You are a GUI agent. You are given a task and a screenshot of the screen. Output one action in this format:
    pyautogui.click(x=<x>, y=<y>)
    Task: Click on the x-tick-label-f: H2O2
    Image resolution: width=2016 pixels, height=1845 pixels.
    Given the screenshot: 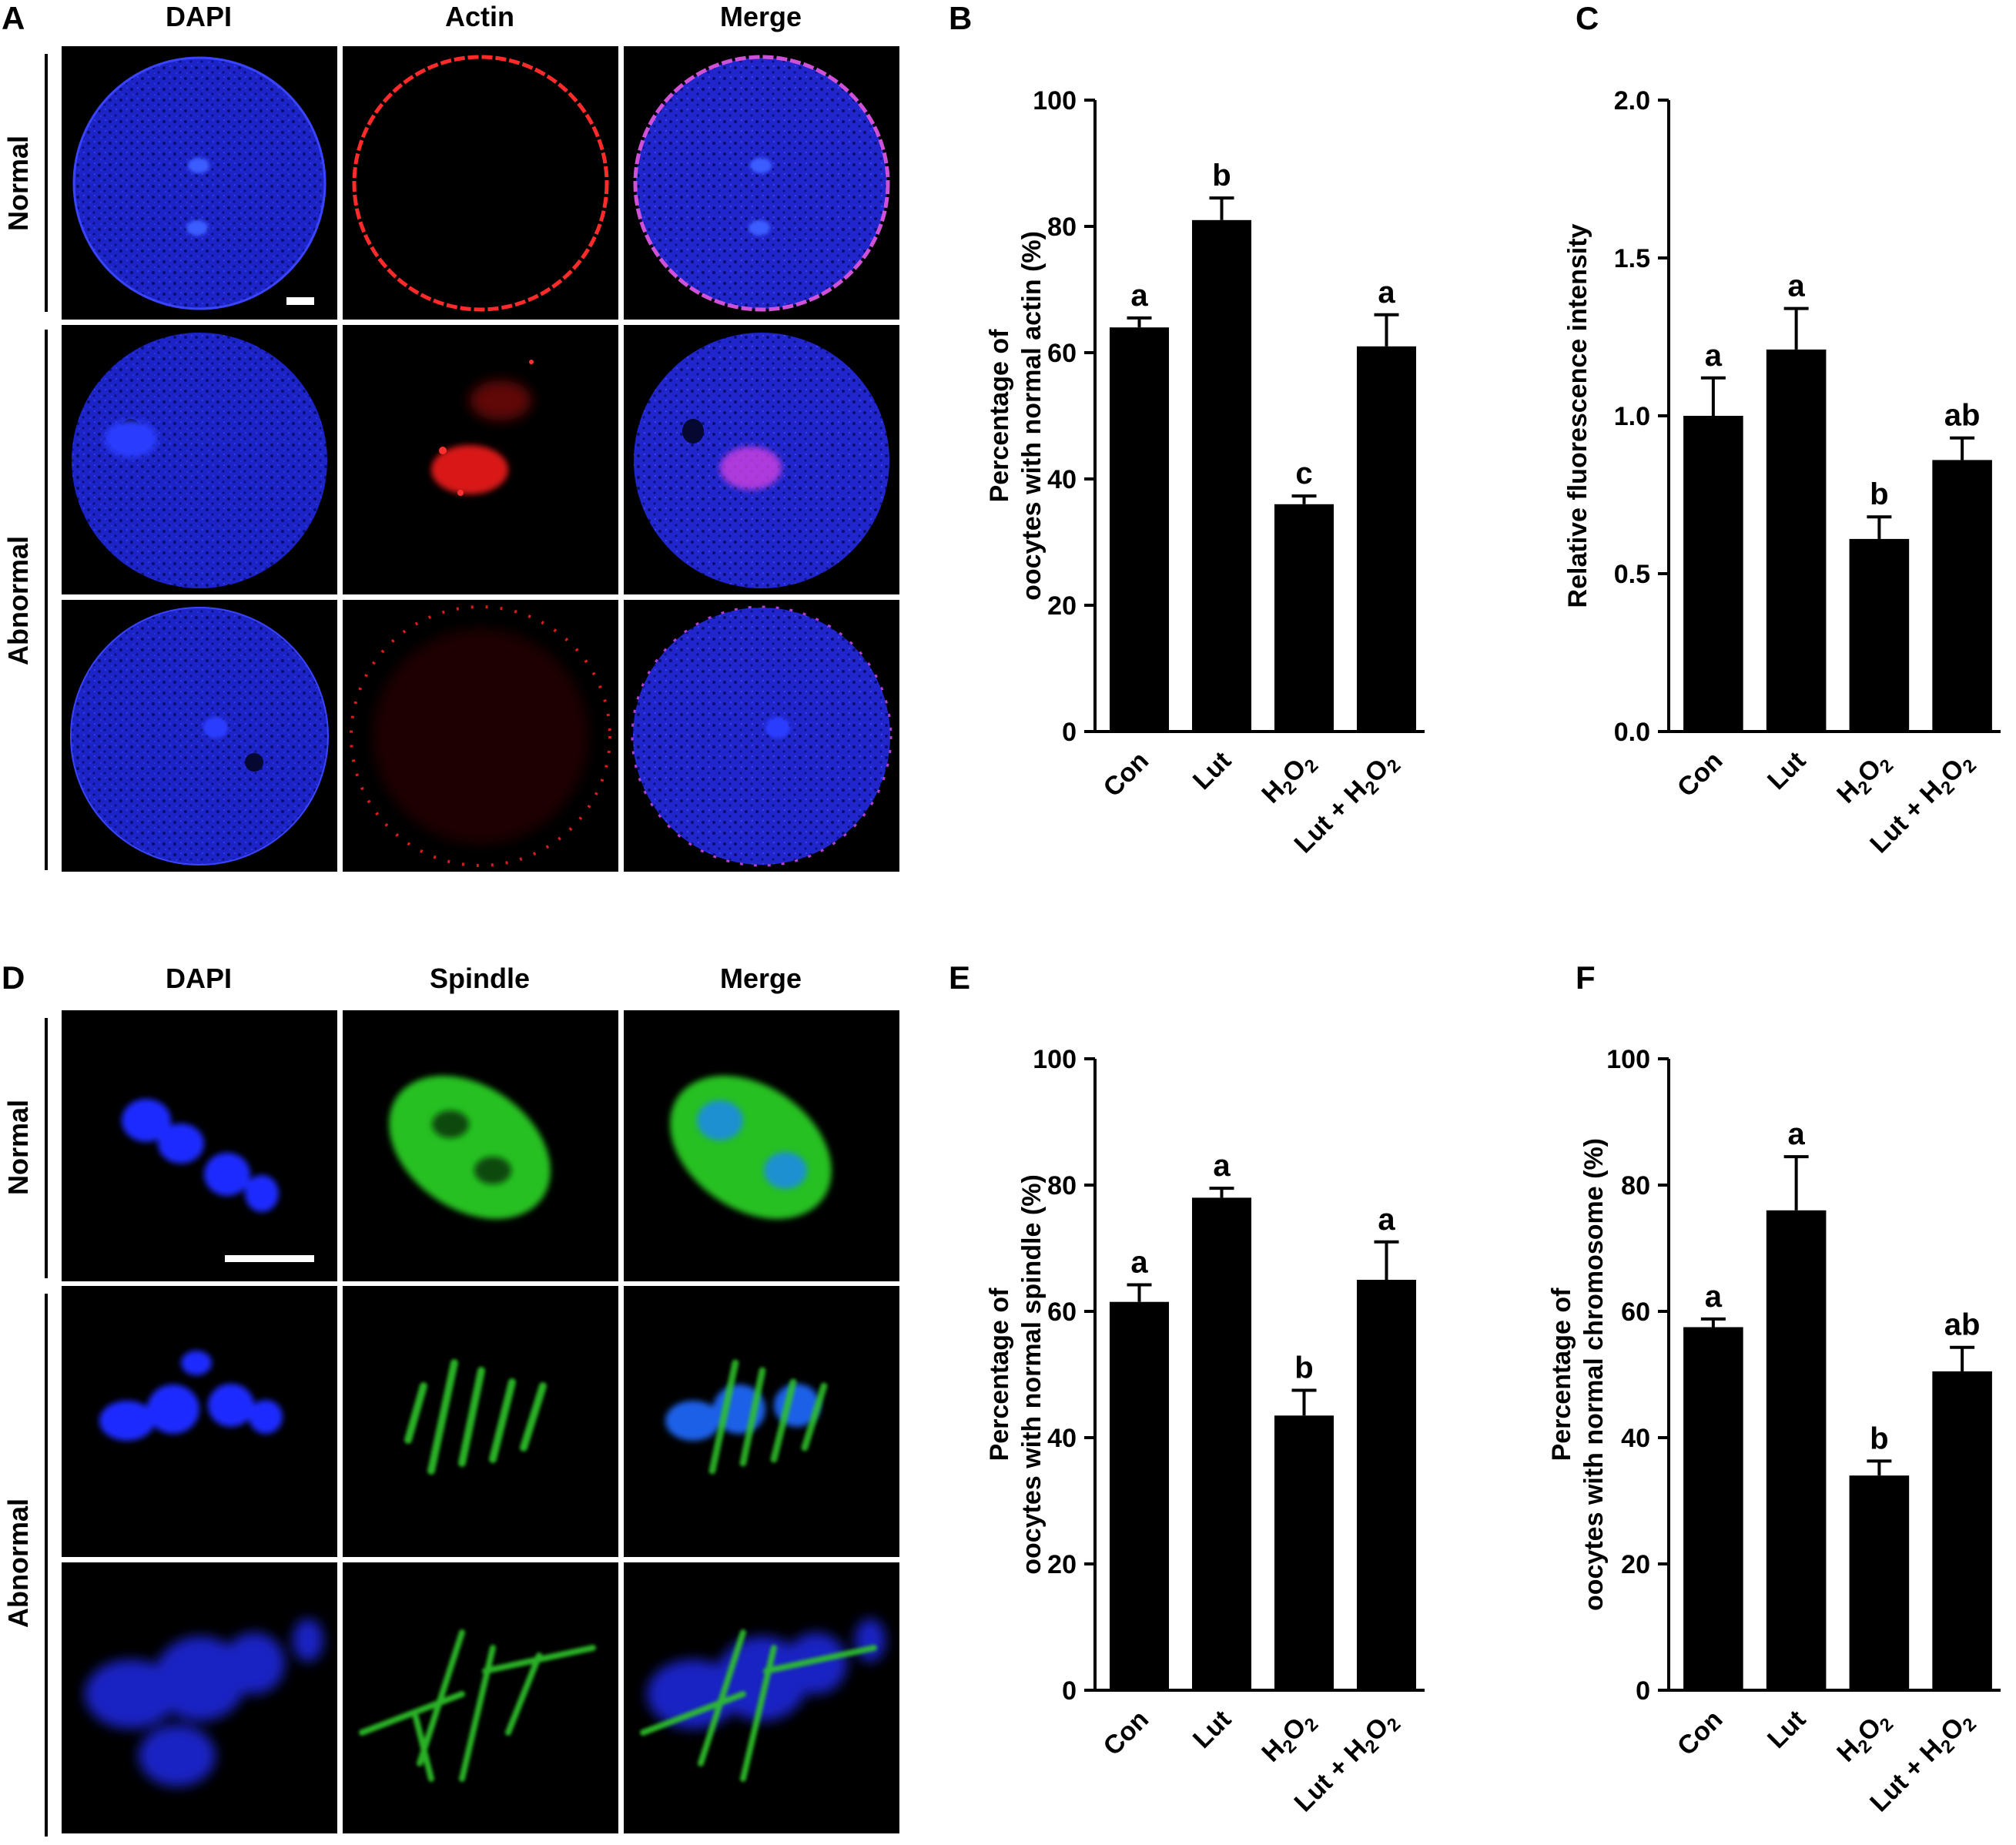 What is the action you would take?
    pyautogui.click(x=1864, y=1738)
    